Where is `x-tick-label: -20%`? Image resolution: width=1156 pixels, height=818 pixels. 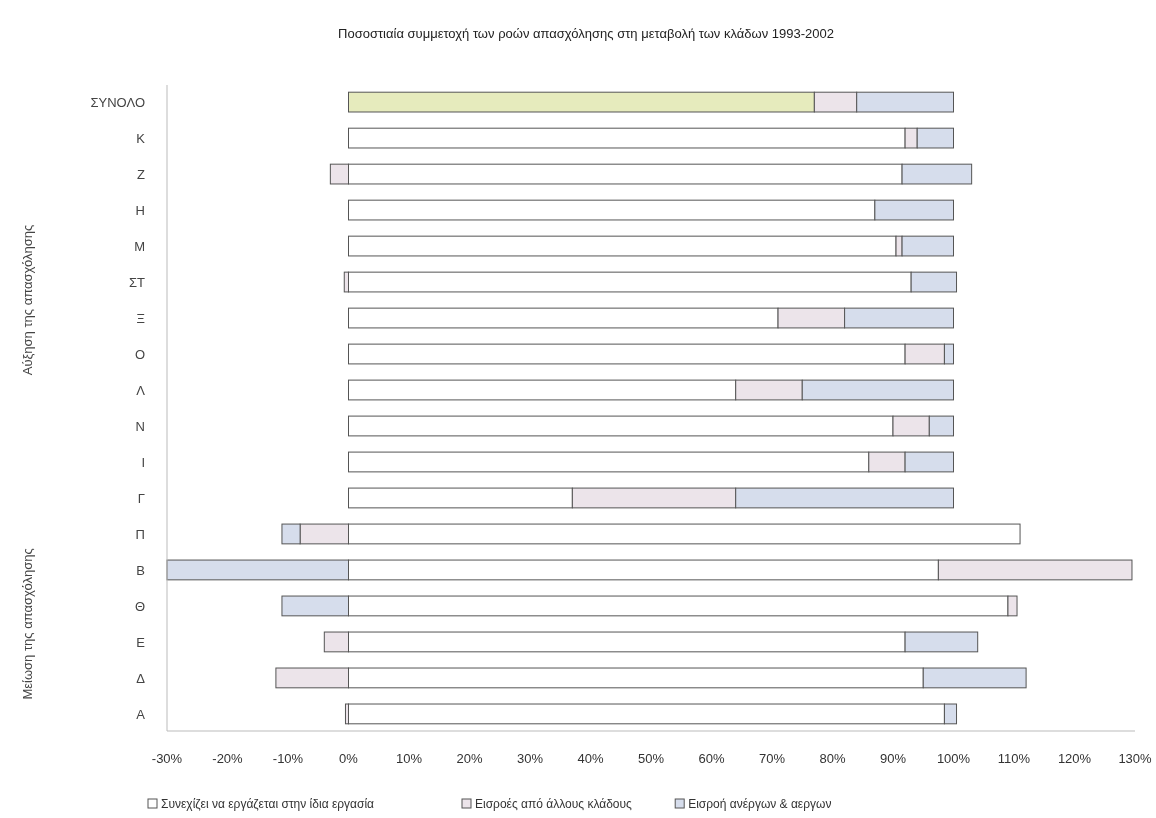
x-tick-label: -20% is located at coordinates (228, 758).